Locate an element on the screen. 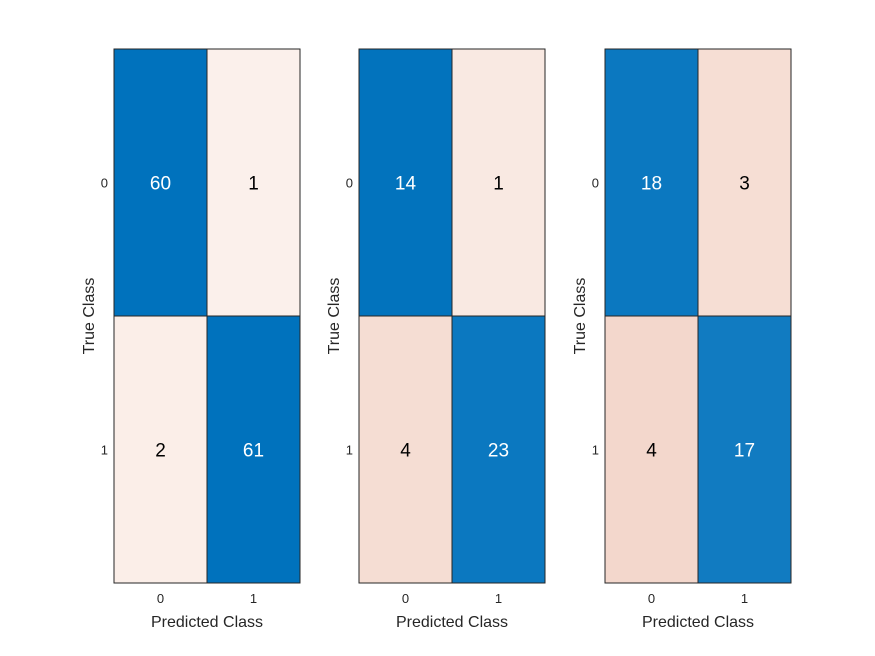  cell-value-label: 3 is located at coordinates (744, 184).